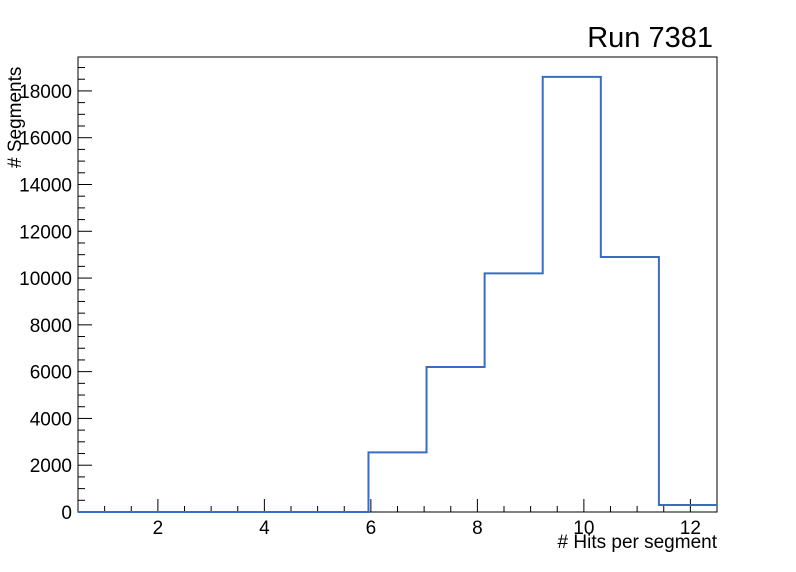 The width and height of the screenshot is (796, 572). What do you see at coordinates (15, 117) in the screenshot?
I see `y-axis-title: # Segments` at bounding box center [15, 117].